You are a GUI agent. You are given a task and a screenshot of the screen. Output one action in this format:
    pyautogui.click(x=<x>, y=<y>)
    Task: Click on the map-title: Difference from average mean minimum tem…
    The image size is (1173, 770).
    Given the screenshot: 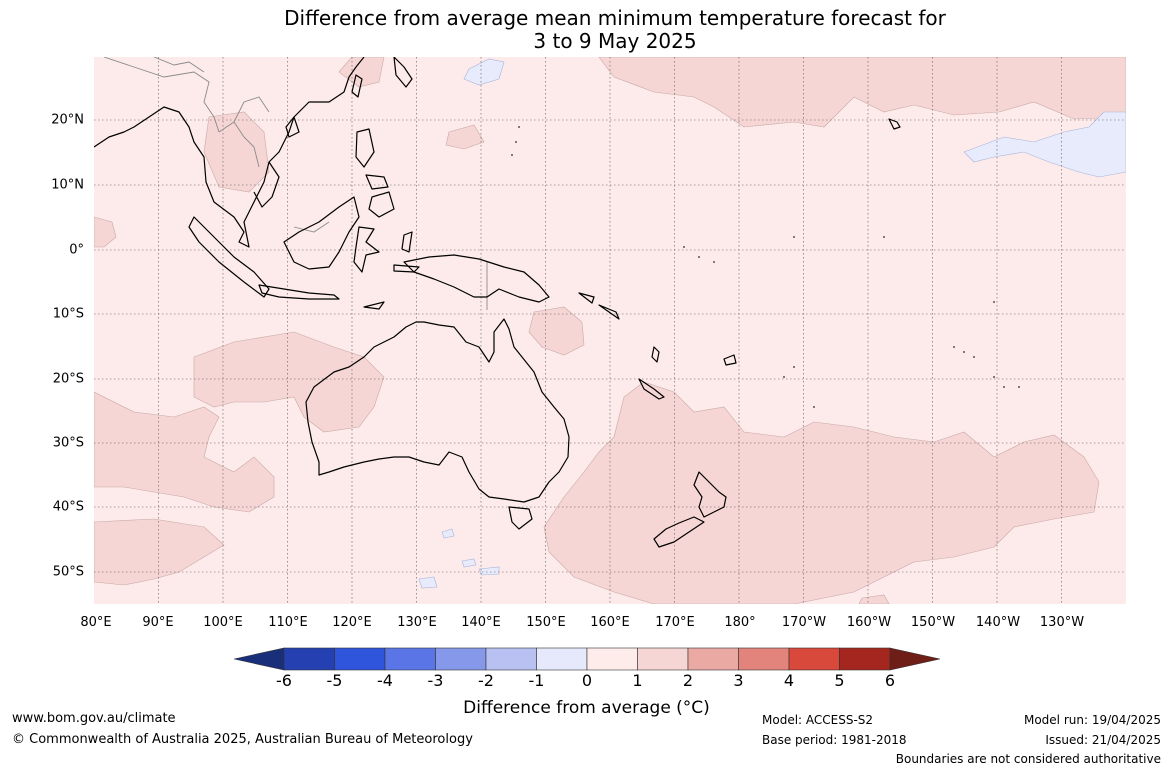 What is the action you would take?
    pyautogui.click(x=615, y=18)
    